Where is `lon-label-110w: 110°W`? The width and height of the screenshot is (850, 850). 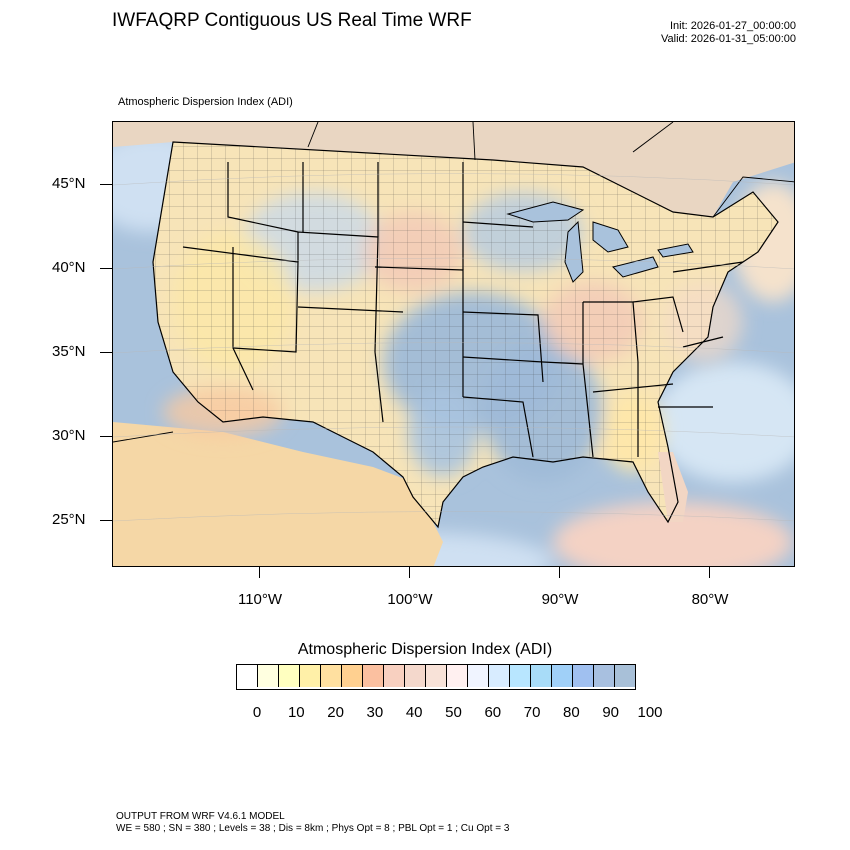
lon-label-110w: 110°W is located at coordinates (260, 599).